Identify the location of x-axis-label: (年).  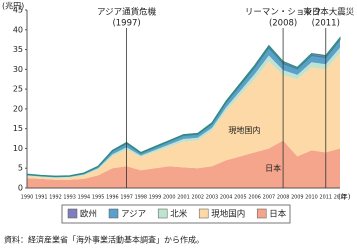
(344, 196).